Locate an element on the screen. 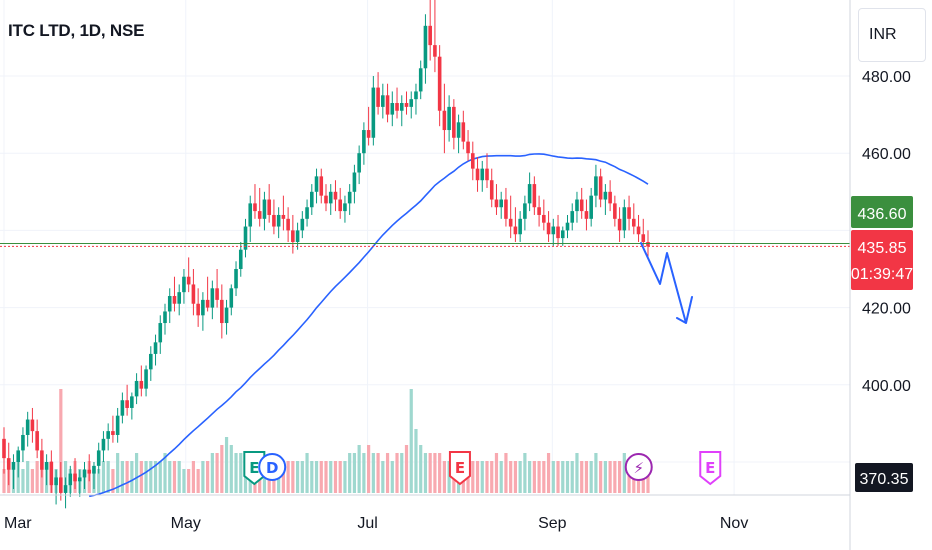 The height and width of the screenshot is (550, 932). time-tick-label: Jul is located at coordinates (367, 523).